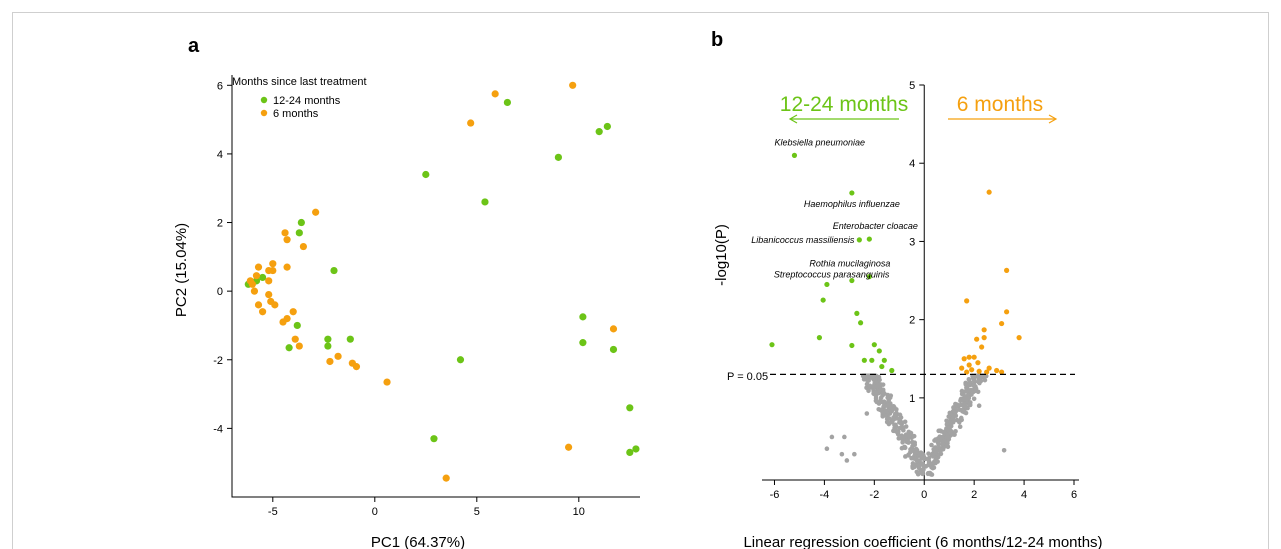 The image size is (1281, 549). What do you see at coordinates (825, 495) in the screenshot?
I see `x-tick-label: -4` at bounding box center [825, 495].